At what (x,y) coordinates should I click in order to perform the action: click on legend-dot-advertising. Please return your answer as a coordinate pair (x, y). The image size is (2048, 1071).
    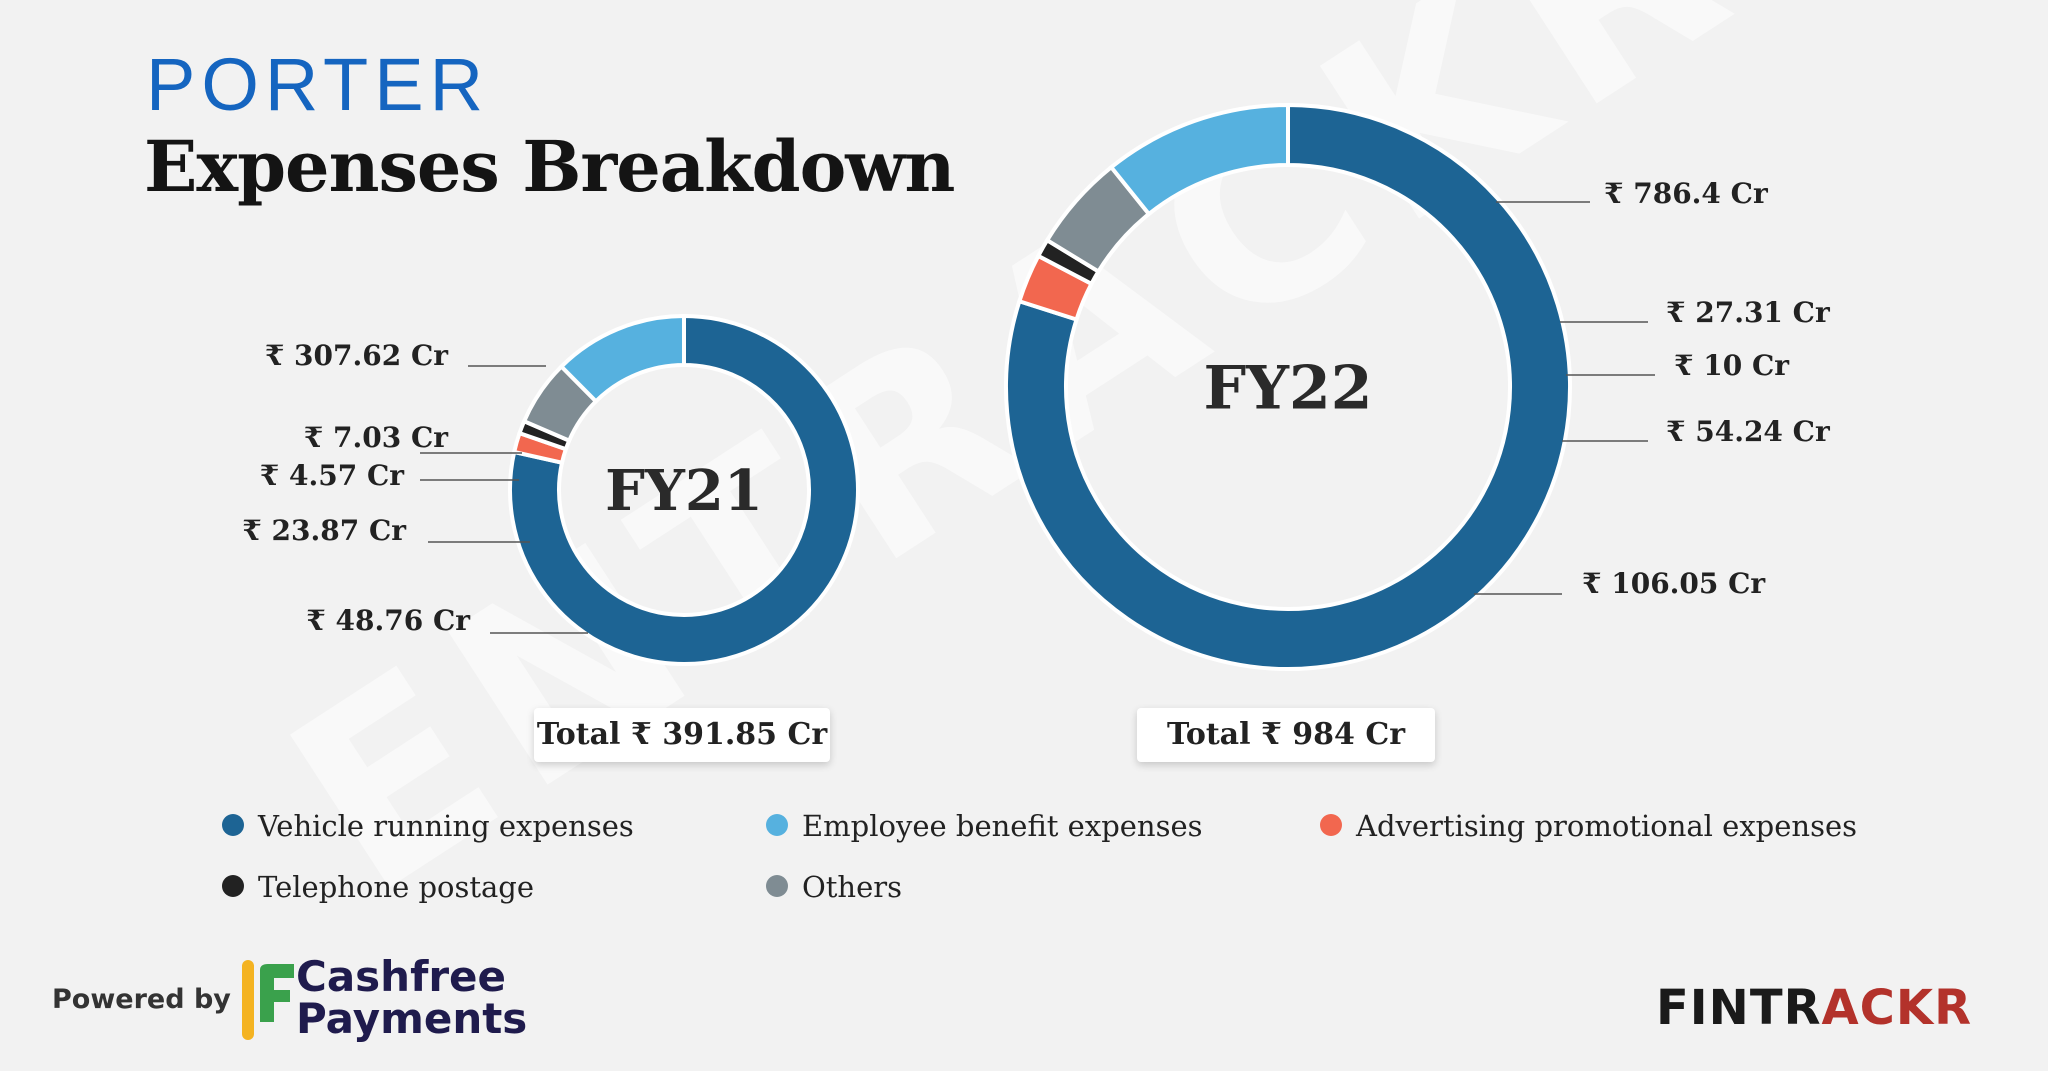
    Looking at the image, I should click on (1331, 825).